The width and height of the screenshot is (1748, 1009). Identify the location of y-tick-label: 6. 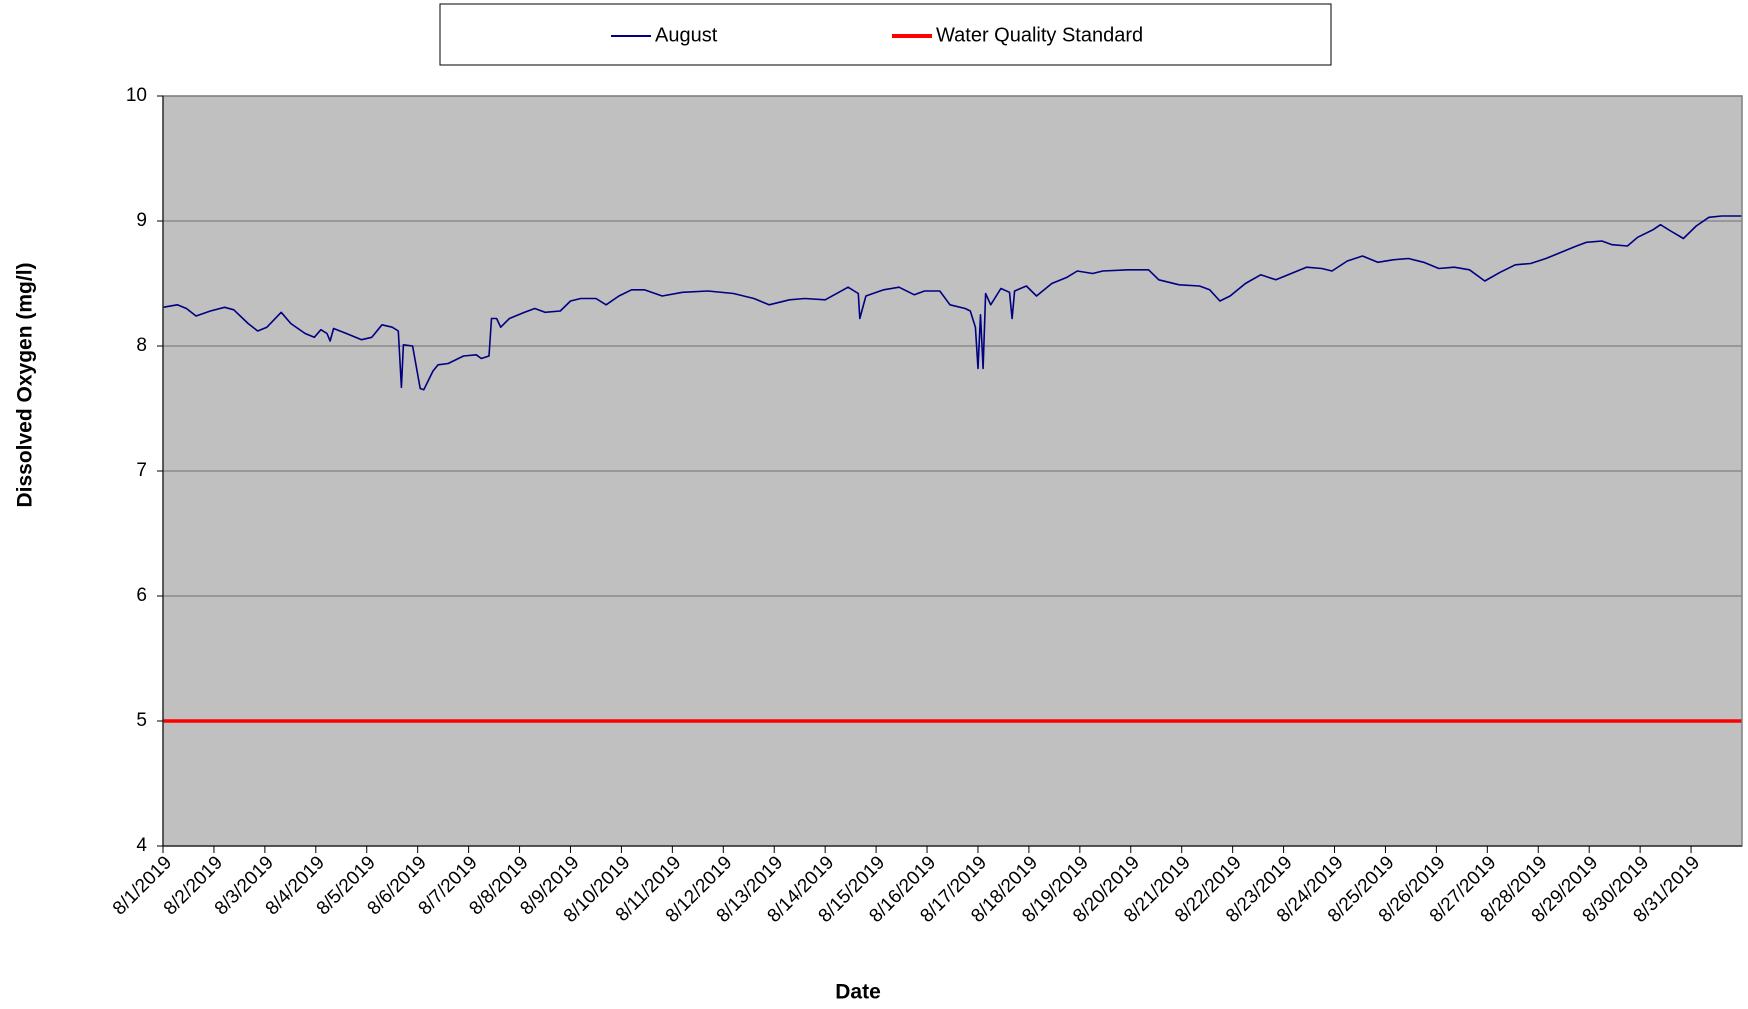
(141, 595).